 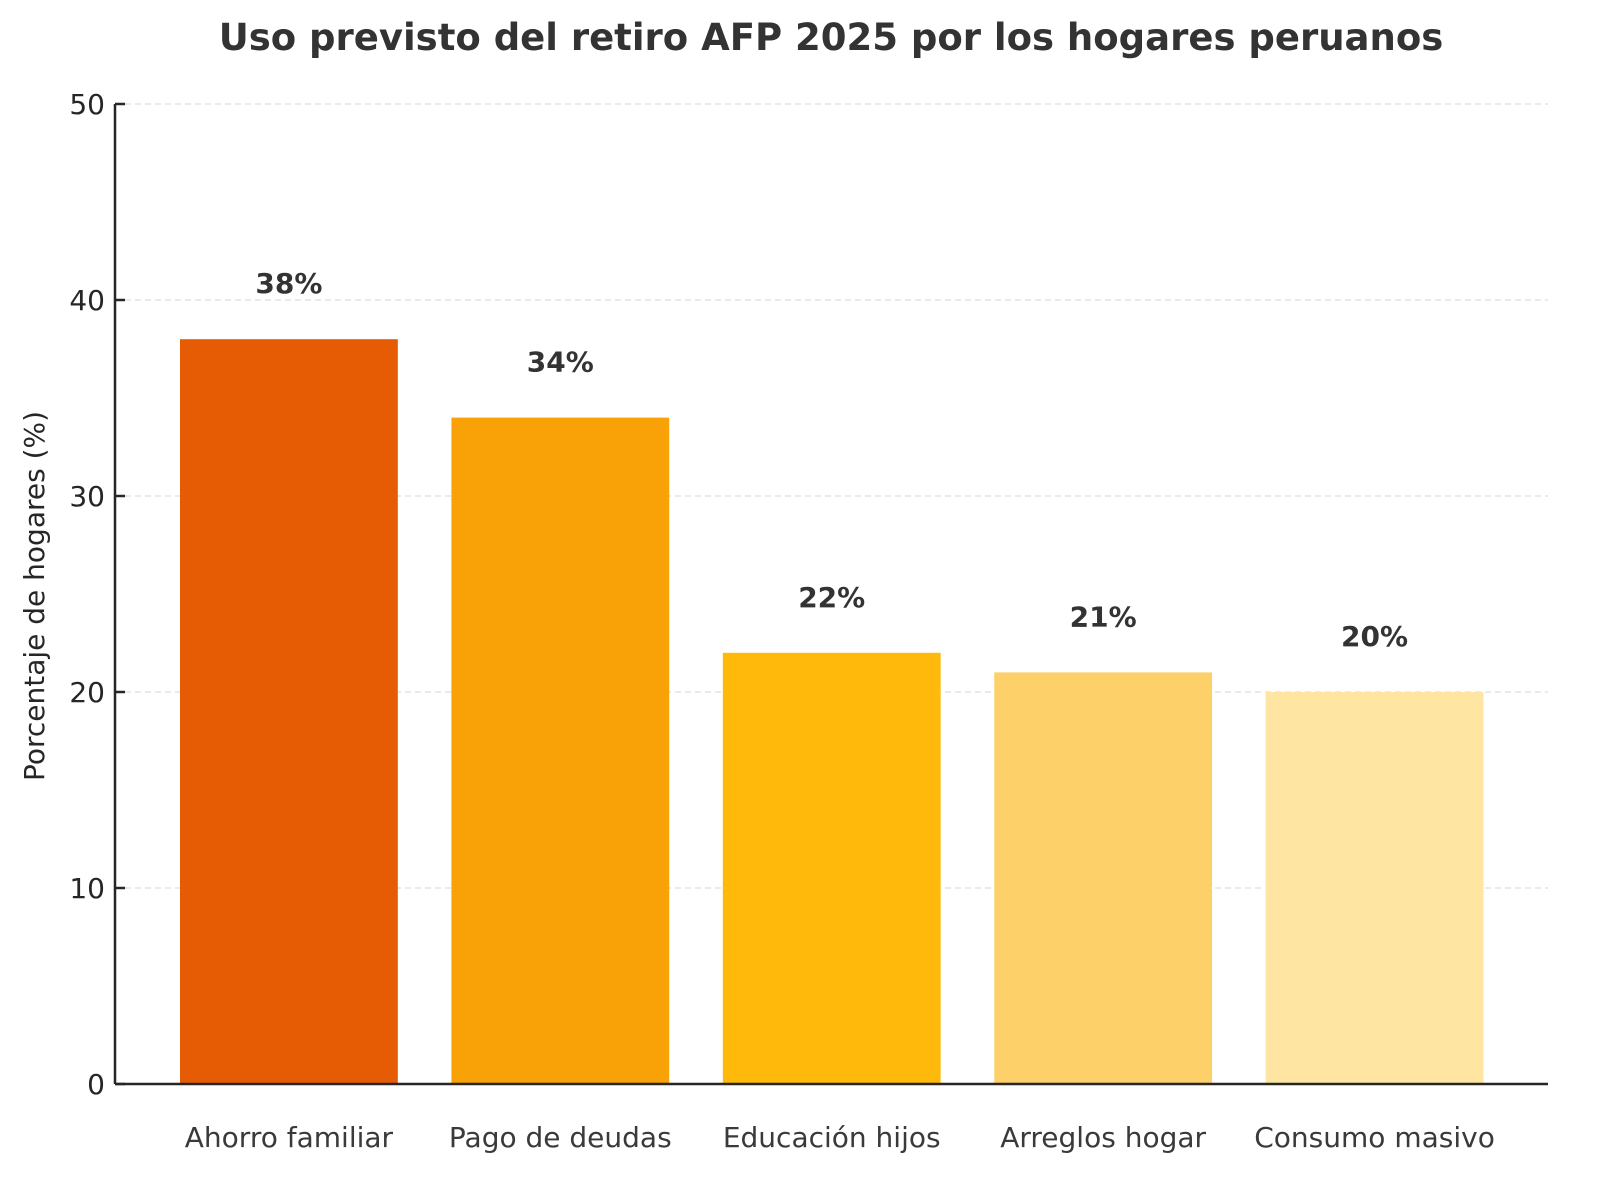 What do you see at coordinates (832, 1137) in the screenshot?
I see `x-tick-label: Educación hijos` at bounding box center [832, 1137].